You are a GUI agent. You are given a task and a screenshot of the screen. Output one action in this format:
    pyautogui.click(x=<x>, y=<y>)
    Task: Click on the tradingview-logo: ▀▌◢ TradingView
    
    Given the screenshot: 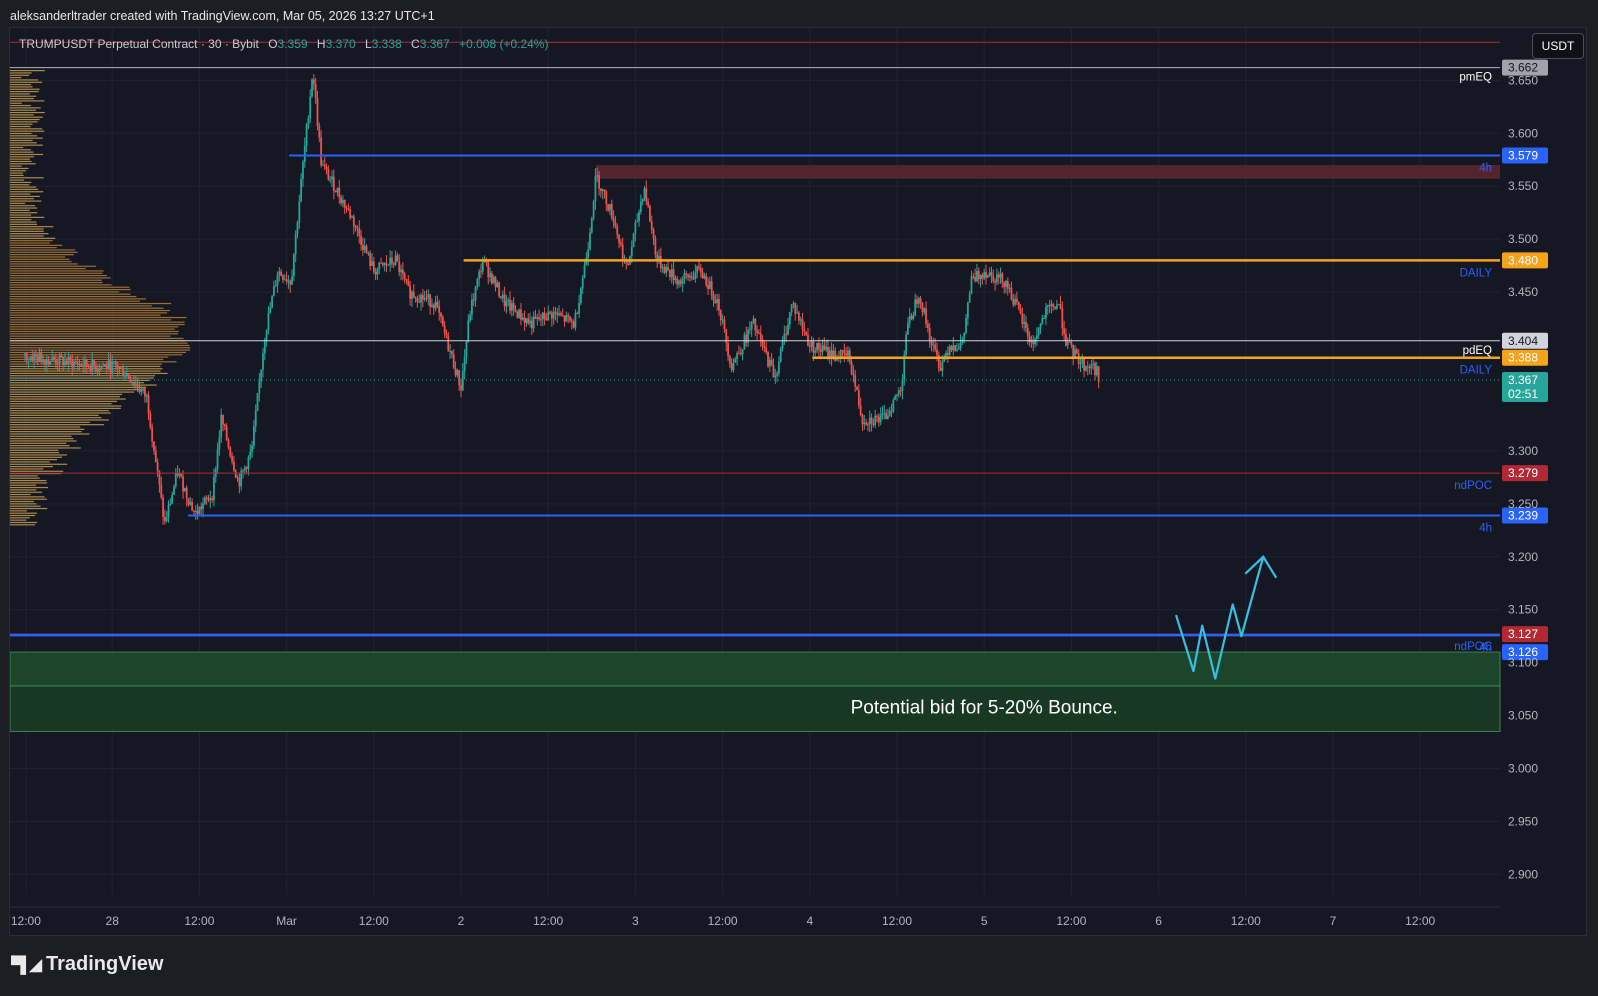 What is the action you would take?
    pyautogui.click(x=87, y=964)
    